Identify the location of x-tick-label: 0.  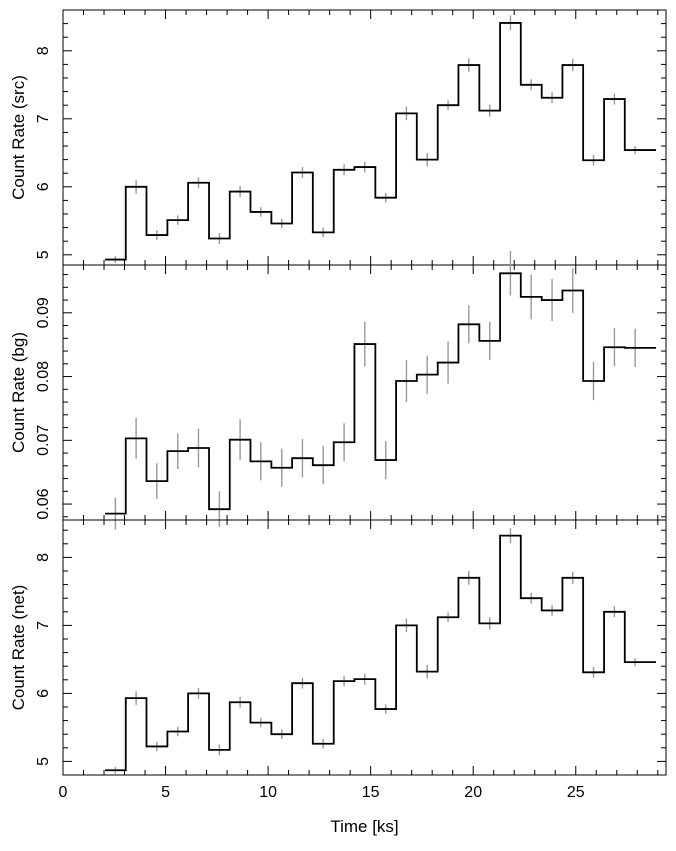
(63, 792).